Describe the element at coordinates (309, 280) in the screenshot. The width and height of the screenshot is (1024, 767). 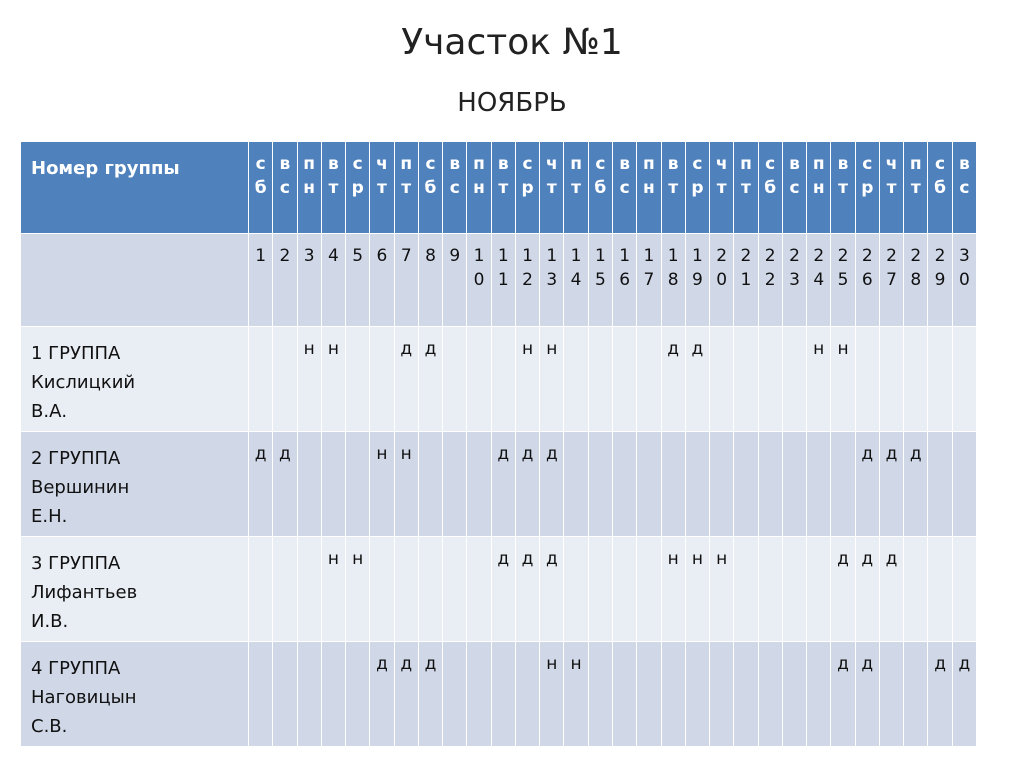
I see `day-cell: 3` at that location.